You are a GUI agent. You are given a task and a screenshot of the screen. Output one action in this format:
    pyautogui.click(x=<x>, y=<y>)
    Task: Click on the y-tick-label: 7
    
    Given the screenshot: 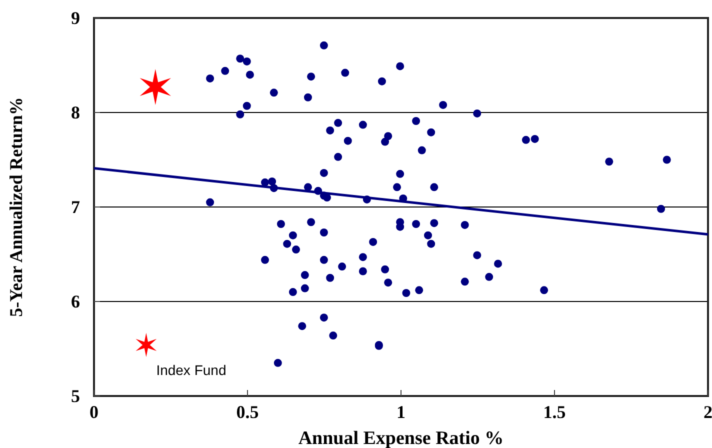 What is the action you would take?
    pyautogui.click(x=75, y=207)
    